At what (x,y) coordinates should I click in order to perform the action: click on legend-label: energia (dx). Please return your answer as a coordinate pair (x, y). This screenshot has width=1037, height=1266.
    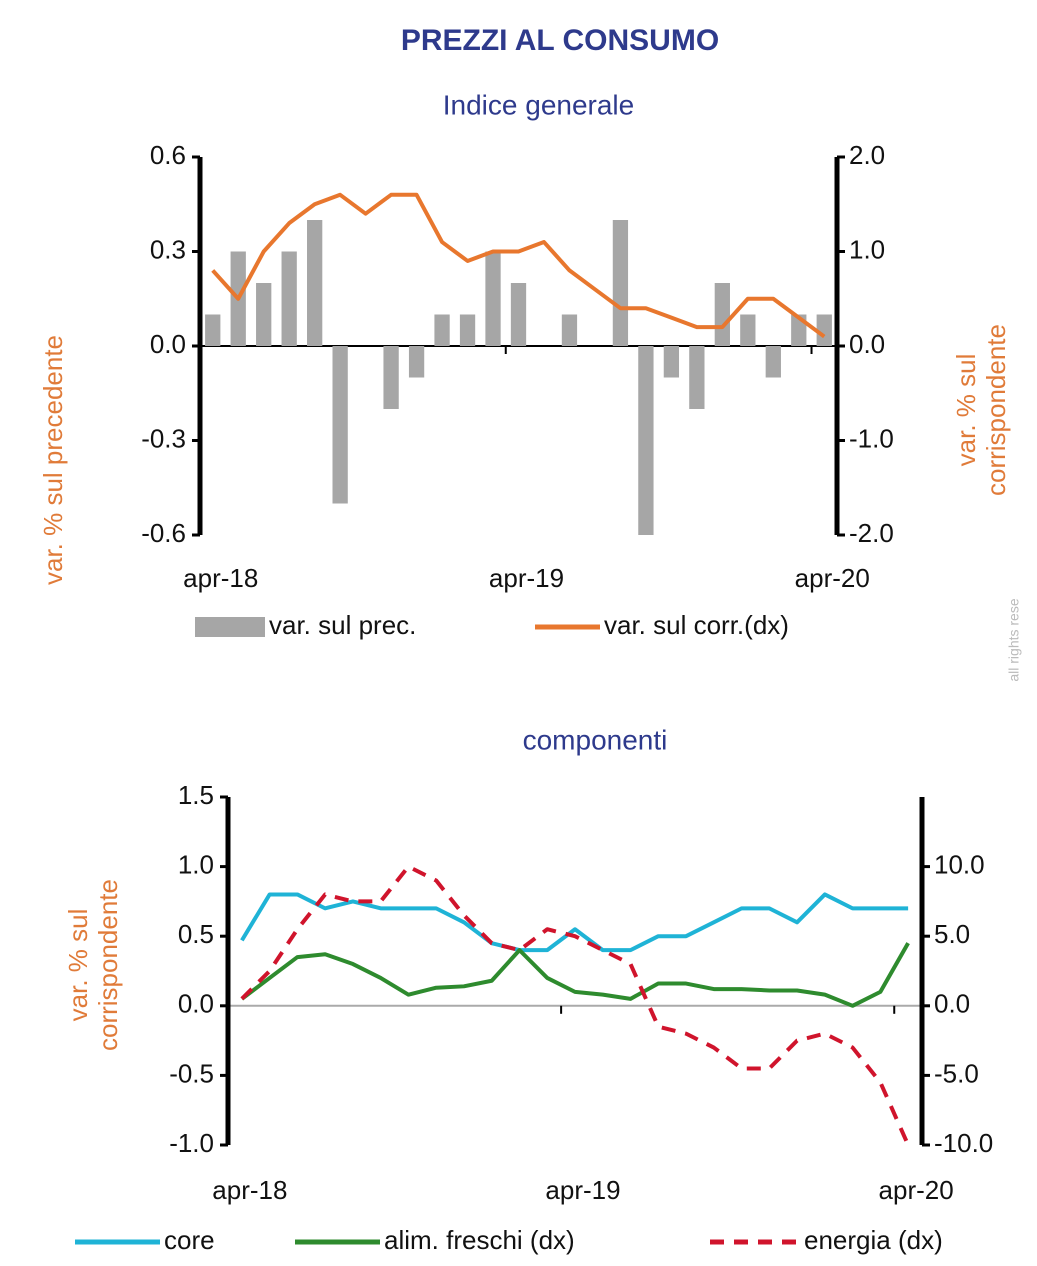
    Looking at the image, I should click on (873, 1240).